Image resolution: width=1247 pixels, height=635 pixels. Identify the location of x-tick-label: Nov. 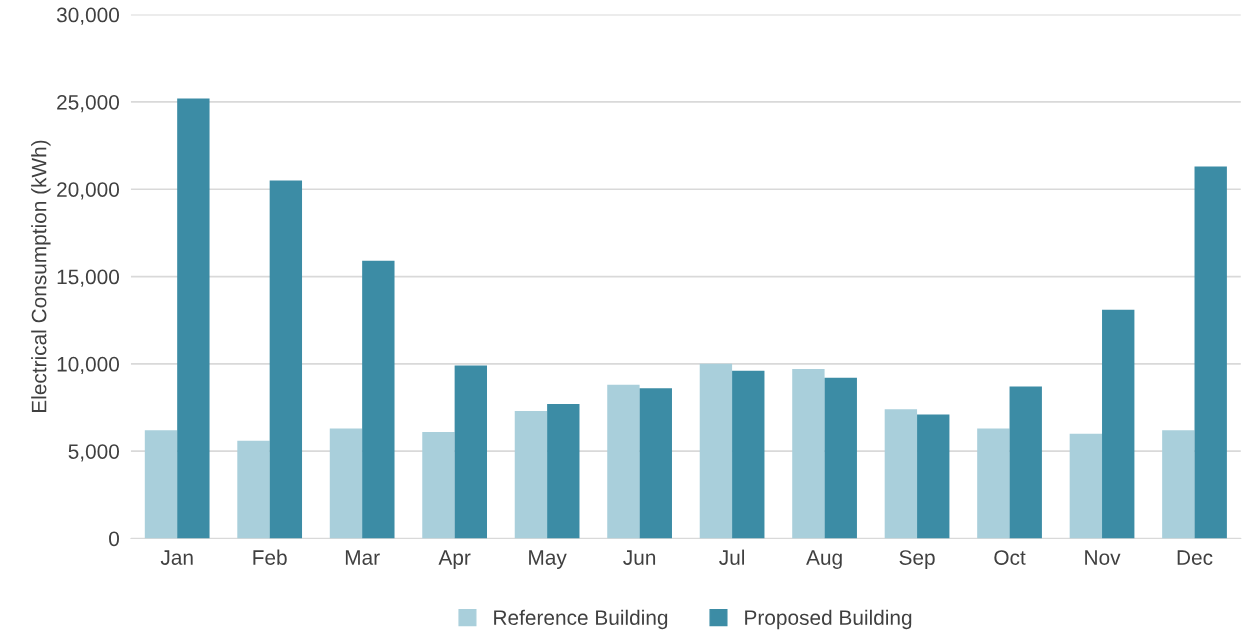
(1103, 557).